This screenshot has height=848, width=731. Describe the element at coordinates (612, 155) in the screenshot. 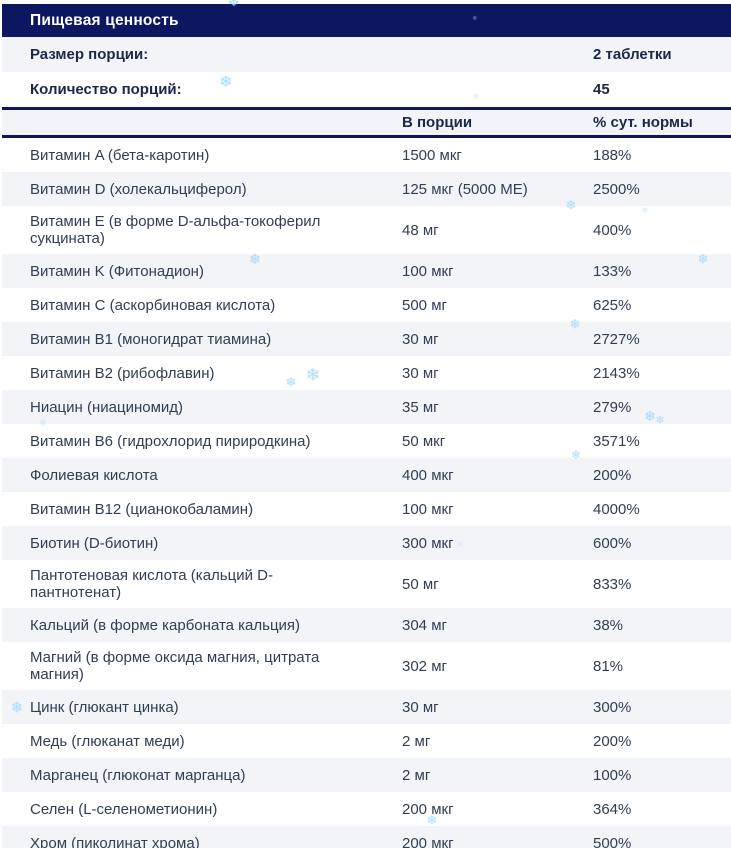

I see `nutrient-percent: 188%` at that location.